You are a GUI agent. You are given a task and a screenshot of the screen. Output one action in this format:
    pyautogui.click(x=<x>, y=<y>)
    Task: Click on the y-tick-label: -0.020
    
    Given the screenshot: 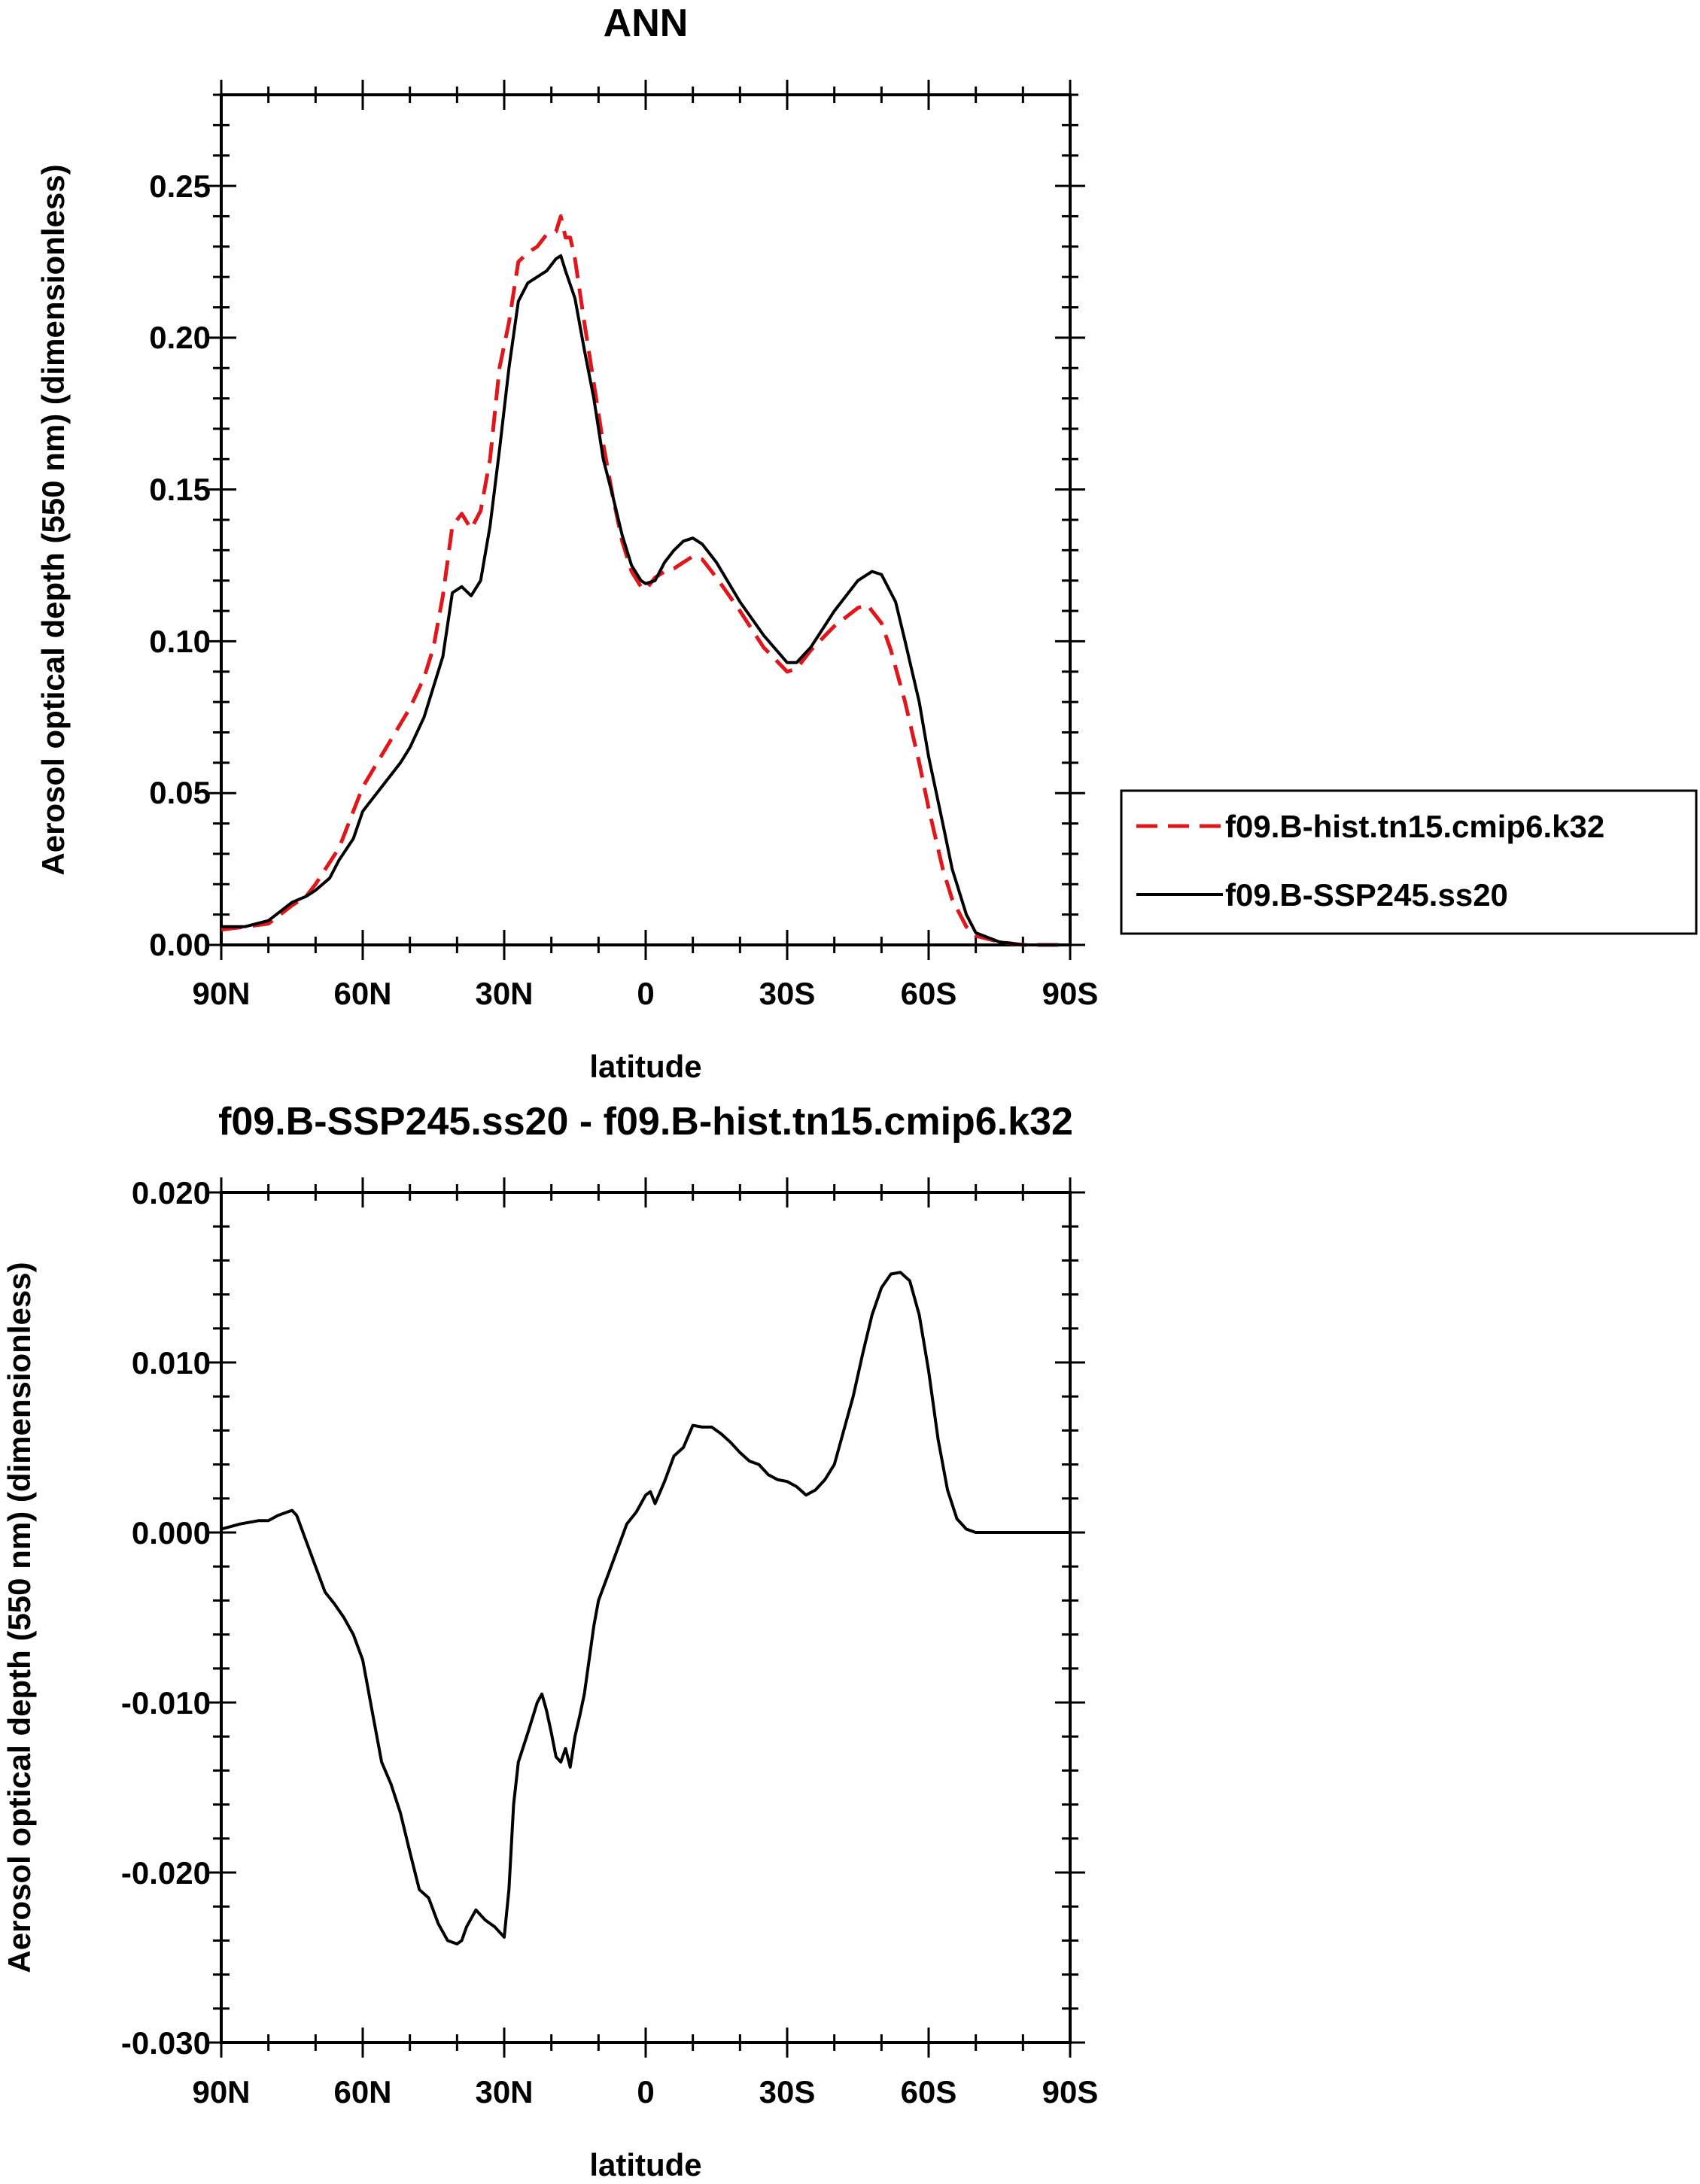 What is the action you would take?
    pyautogui.click(x=166, y=1873)
    